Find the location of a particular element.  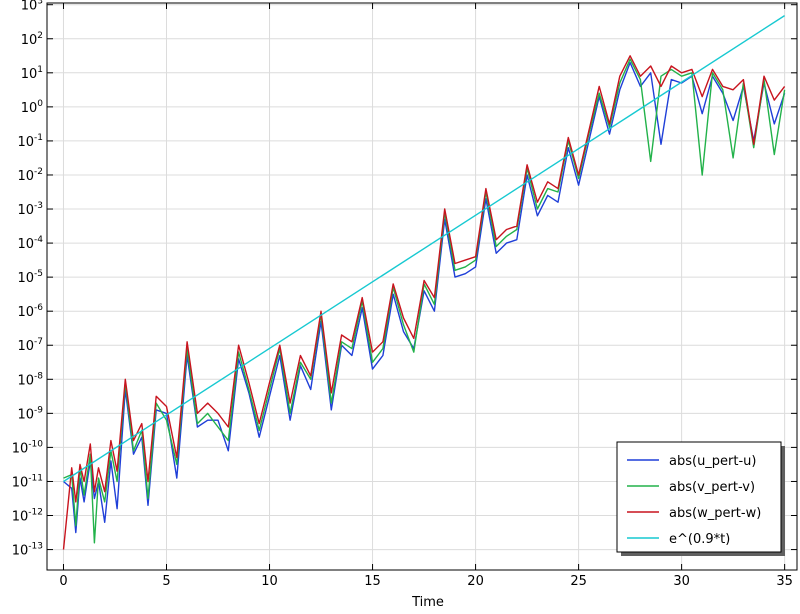

y-tick-label: 10⁻¹² is located at coordinates (27, 516).